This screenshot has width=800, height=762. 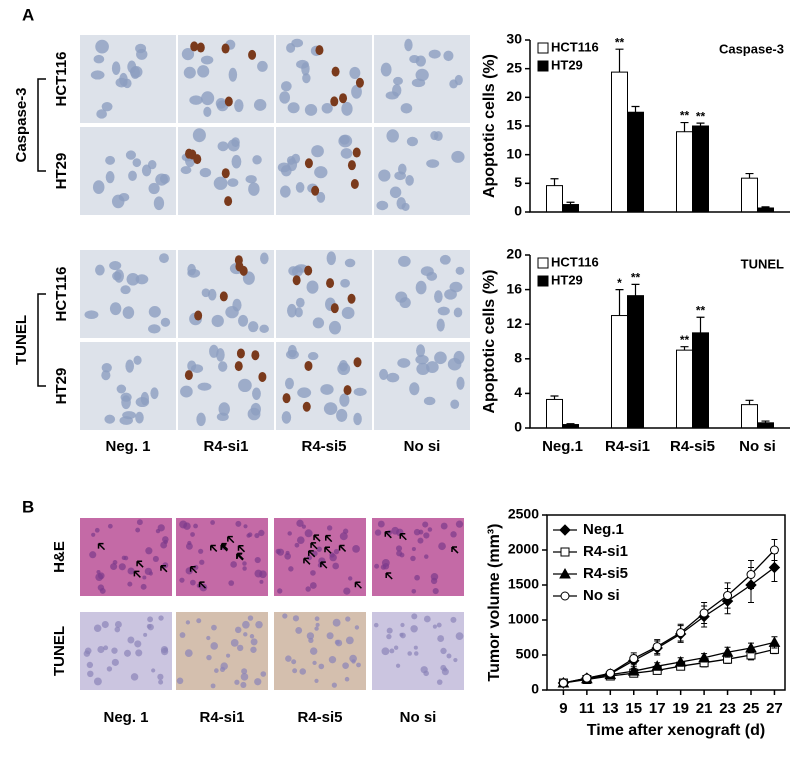 What do you see at coordinates (692, 446) in the screenshot?
I see `x-tick-label: R4-si5` at bounding box center [692, 446].